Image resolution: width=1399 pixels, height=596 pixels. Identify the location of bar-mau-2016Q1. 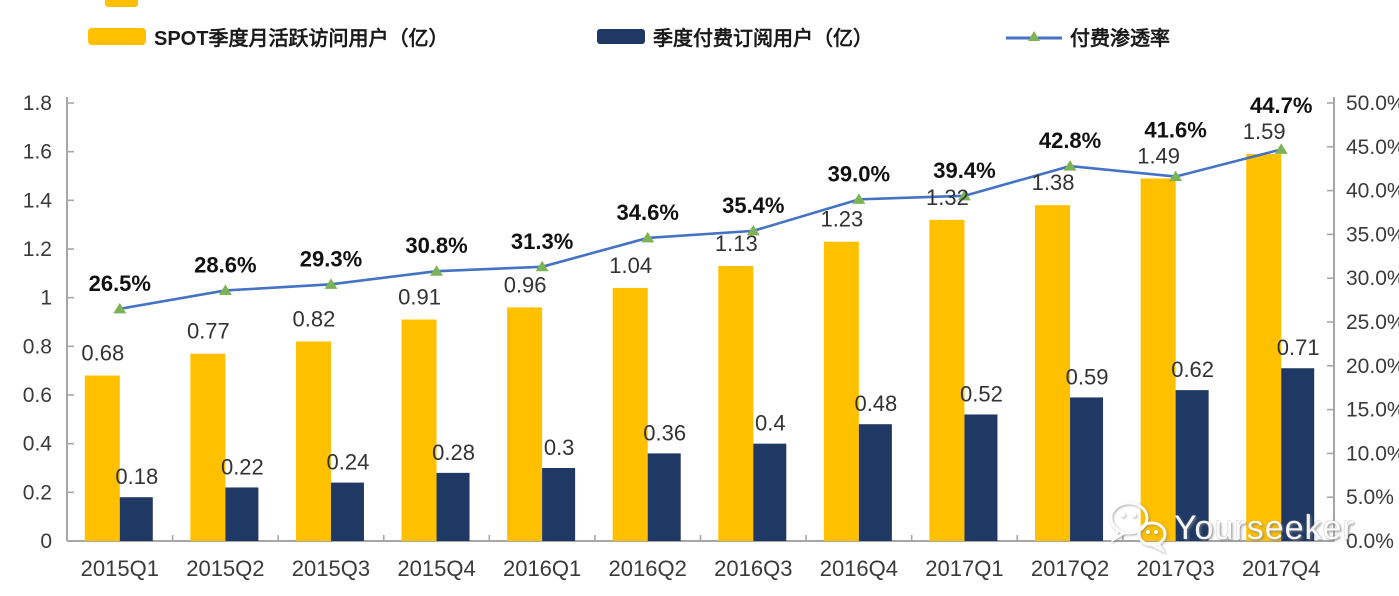
(525, 424).